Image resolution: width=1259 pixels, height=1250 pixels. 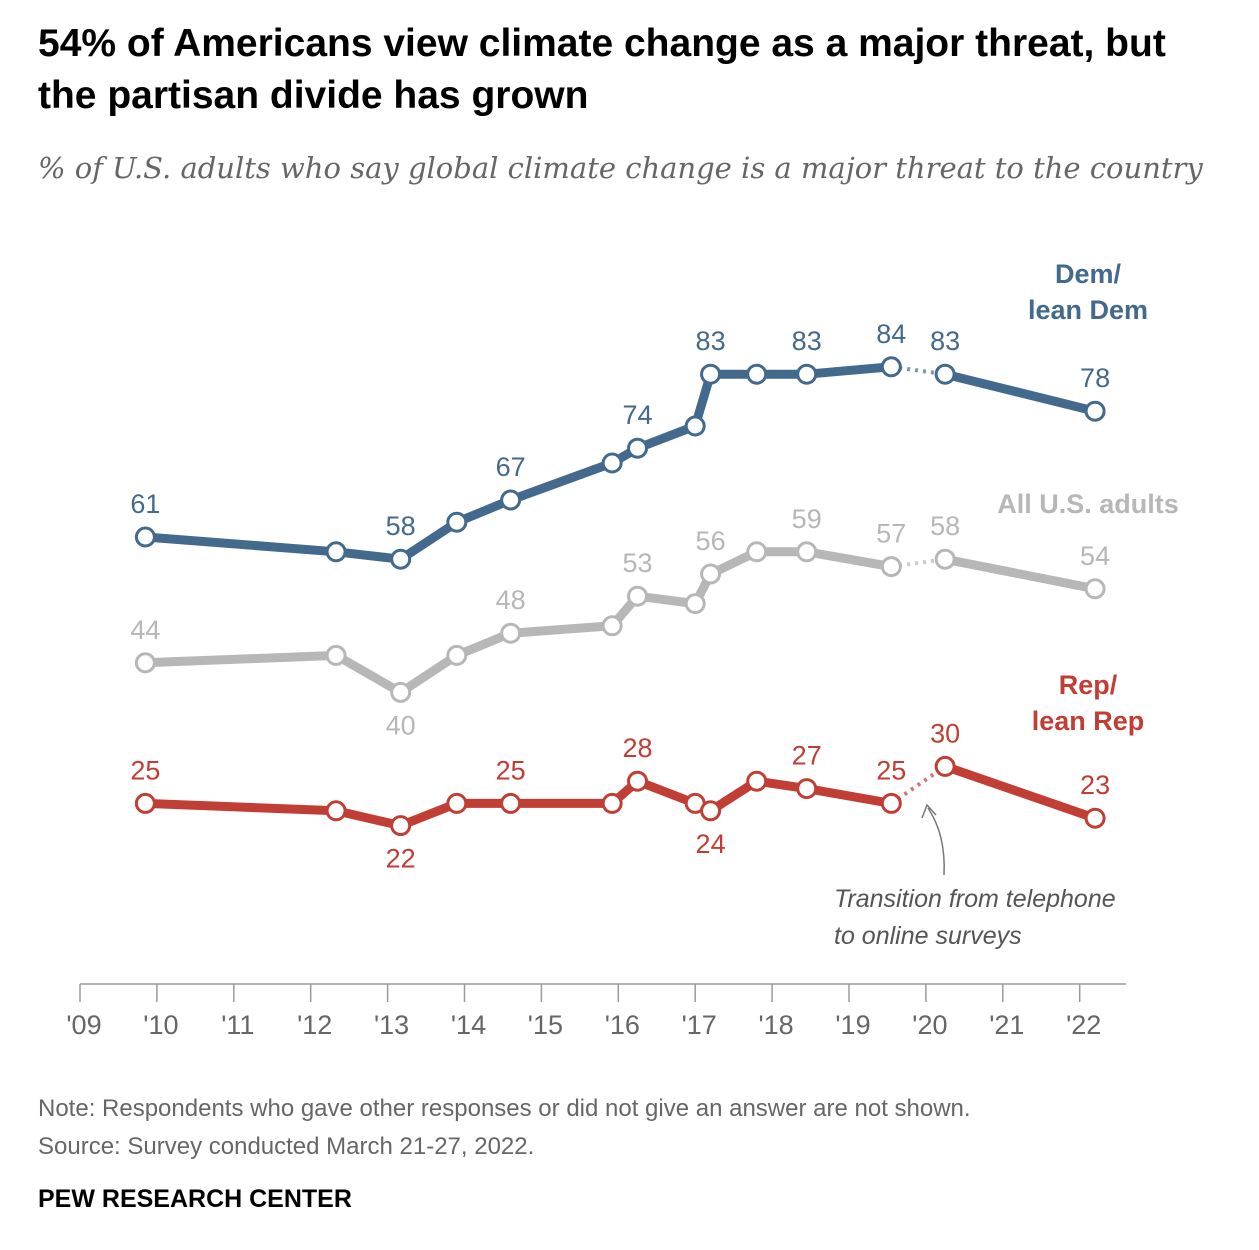 What do you see at coordinates (237, 1025) in the screenshot?
I see `x-tick-label: '11` at bounding box center [237, 1025].